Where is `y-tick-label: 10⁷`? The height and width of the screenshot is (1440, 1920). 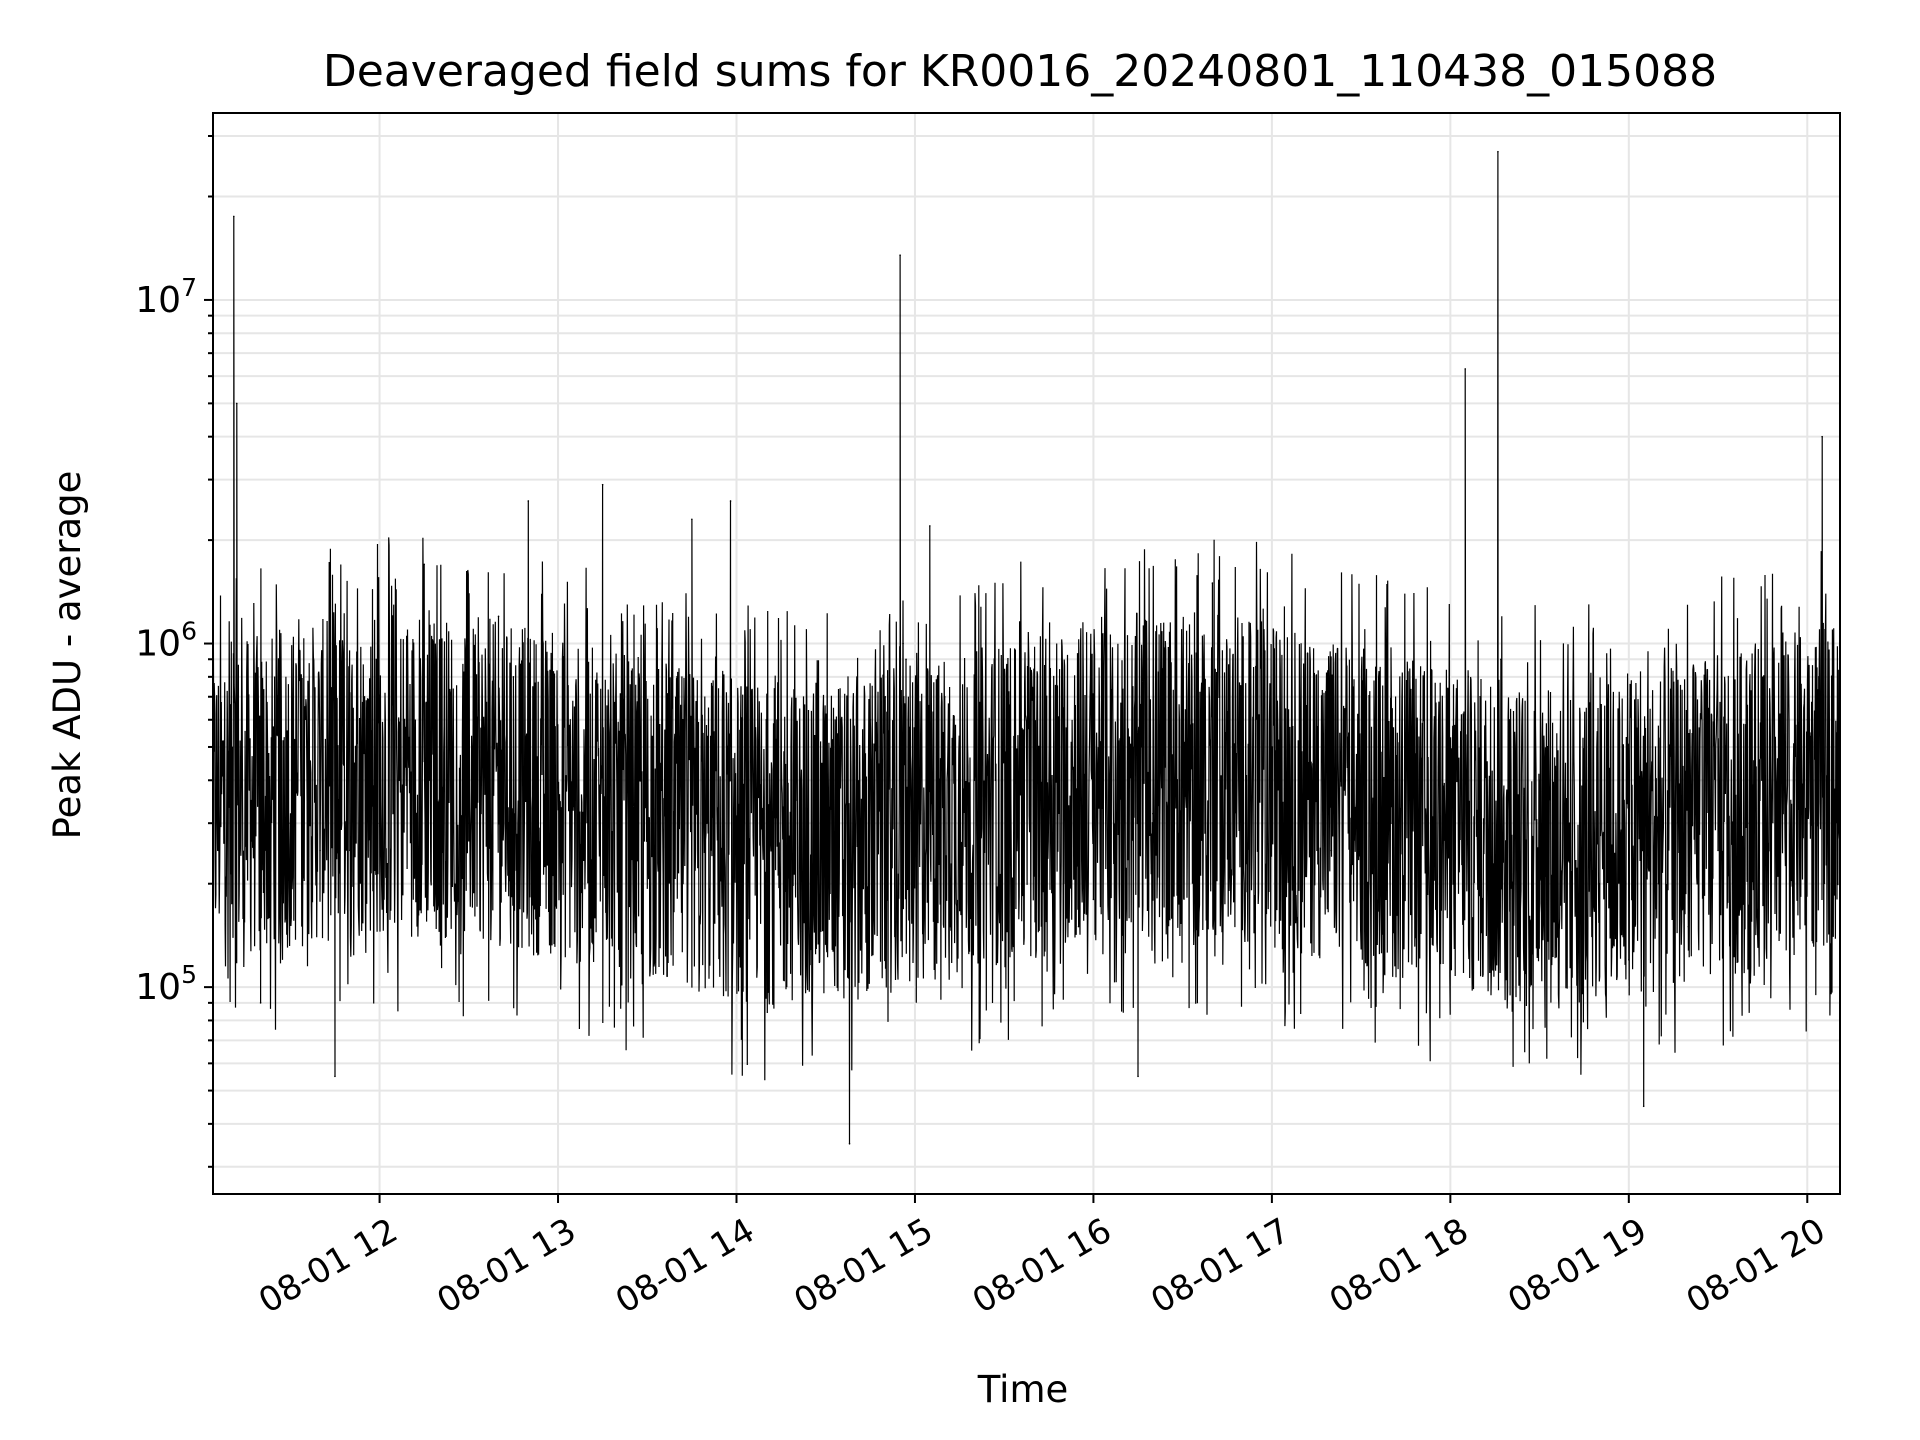 y-tick-label: 10⁷ is located at coordinates (166, 297).